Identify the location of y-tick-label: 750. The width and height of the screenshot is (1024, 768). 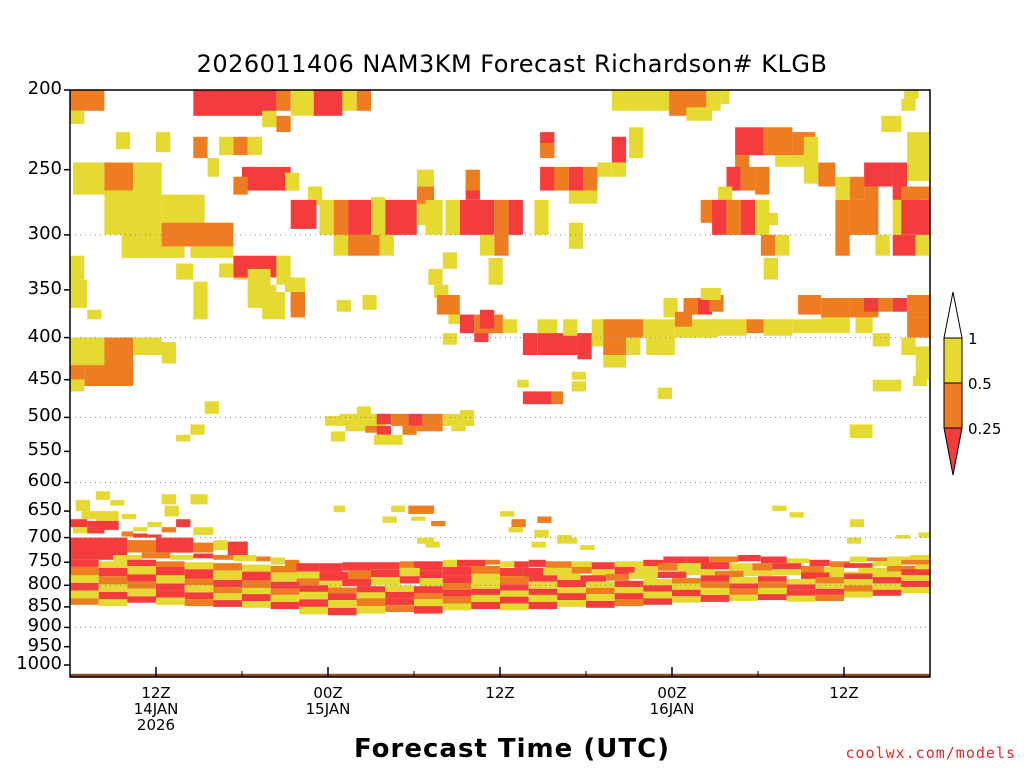
(44, 561).